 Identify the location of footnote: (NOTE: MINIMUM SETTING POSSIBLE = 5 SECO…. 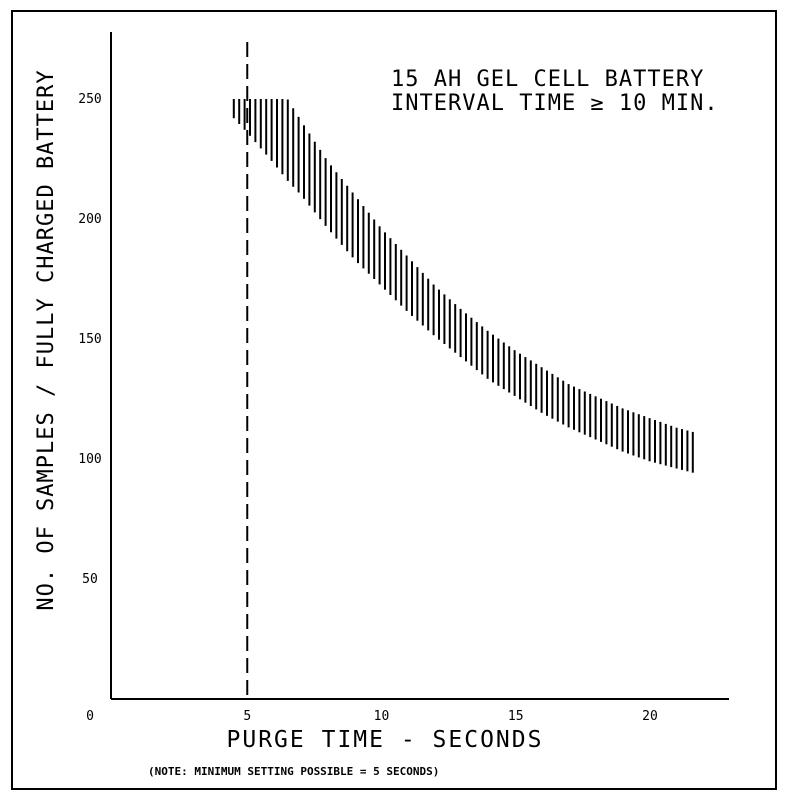
(293, 771).